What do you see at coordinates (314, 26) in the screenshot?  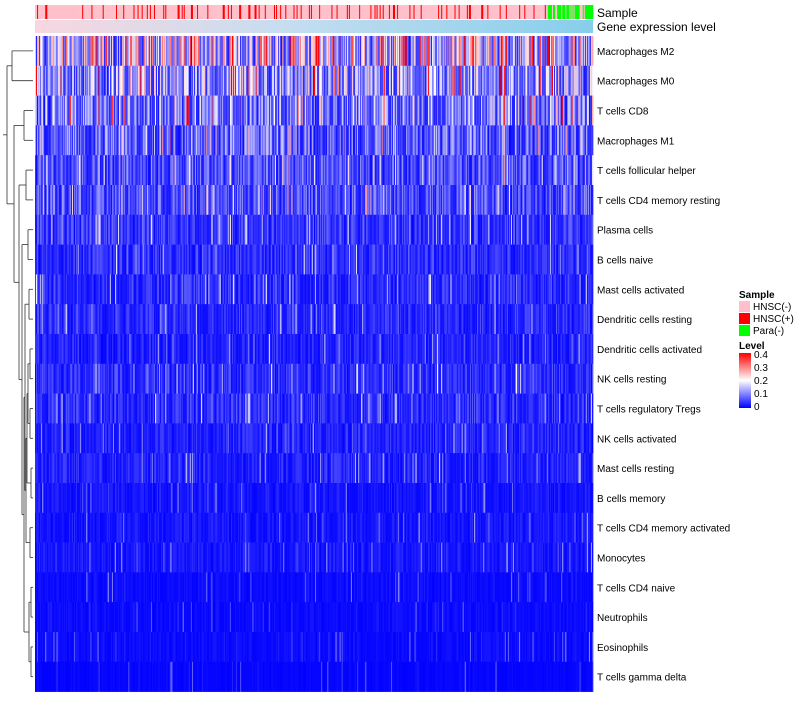 I see `gene-expression-annotation-bar` at bounding box center [314, 26].